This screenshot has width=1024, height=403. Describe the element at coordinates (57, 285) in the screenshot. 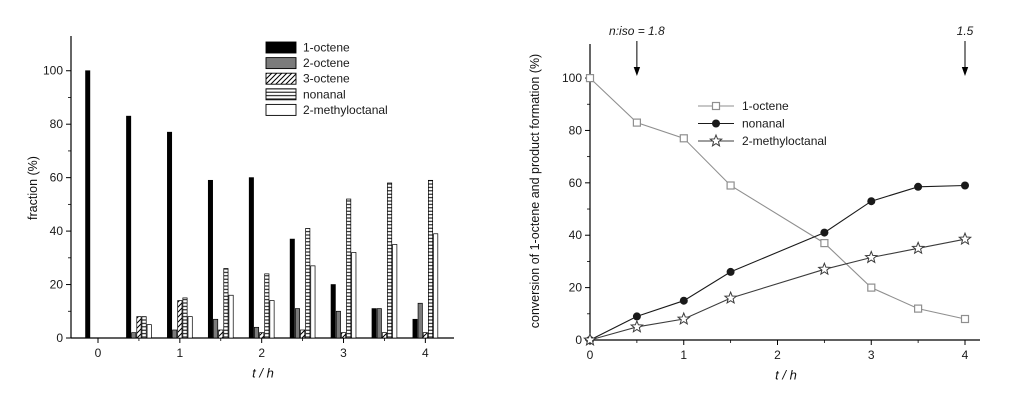

I see `y-tick-label: 20` at that location.